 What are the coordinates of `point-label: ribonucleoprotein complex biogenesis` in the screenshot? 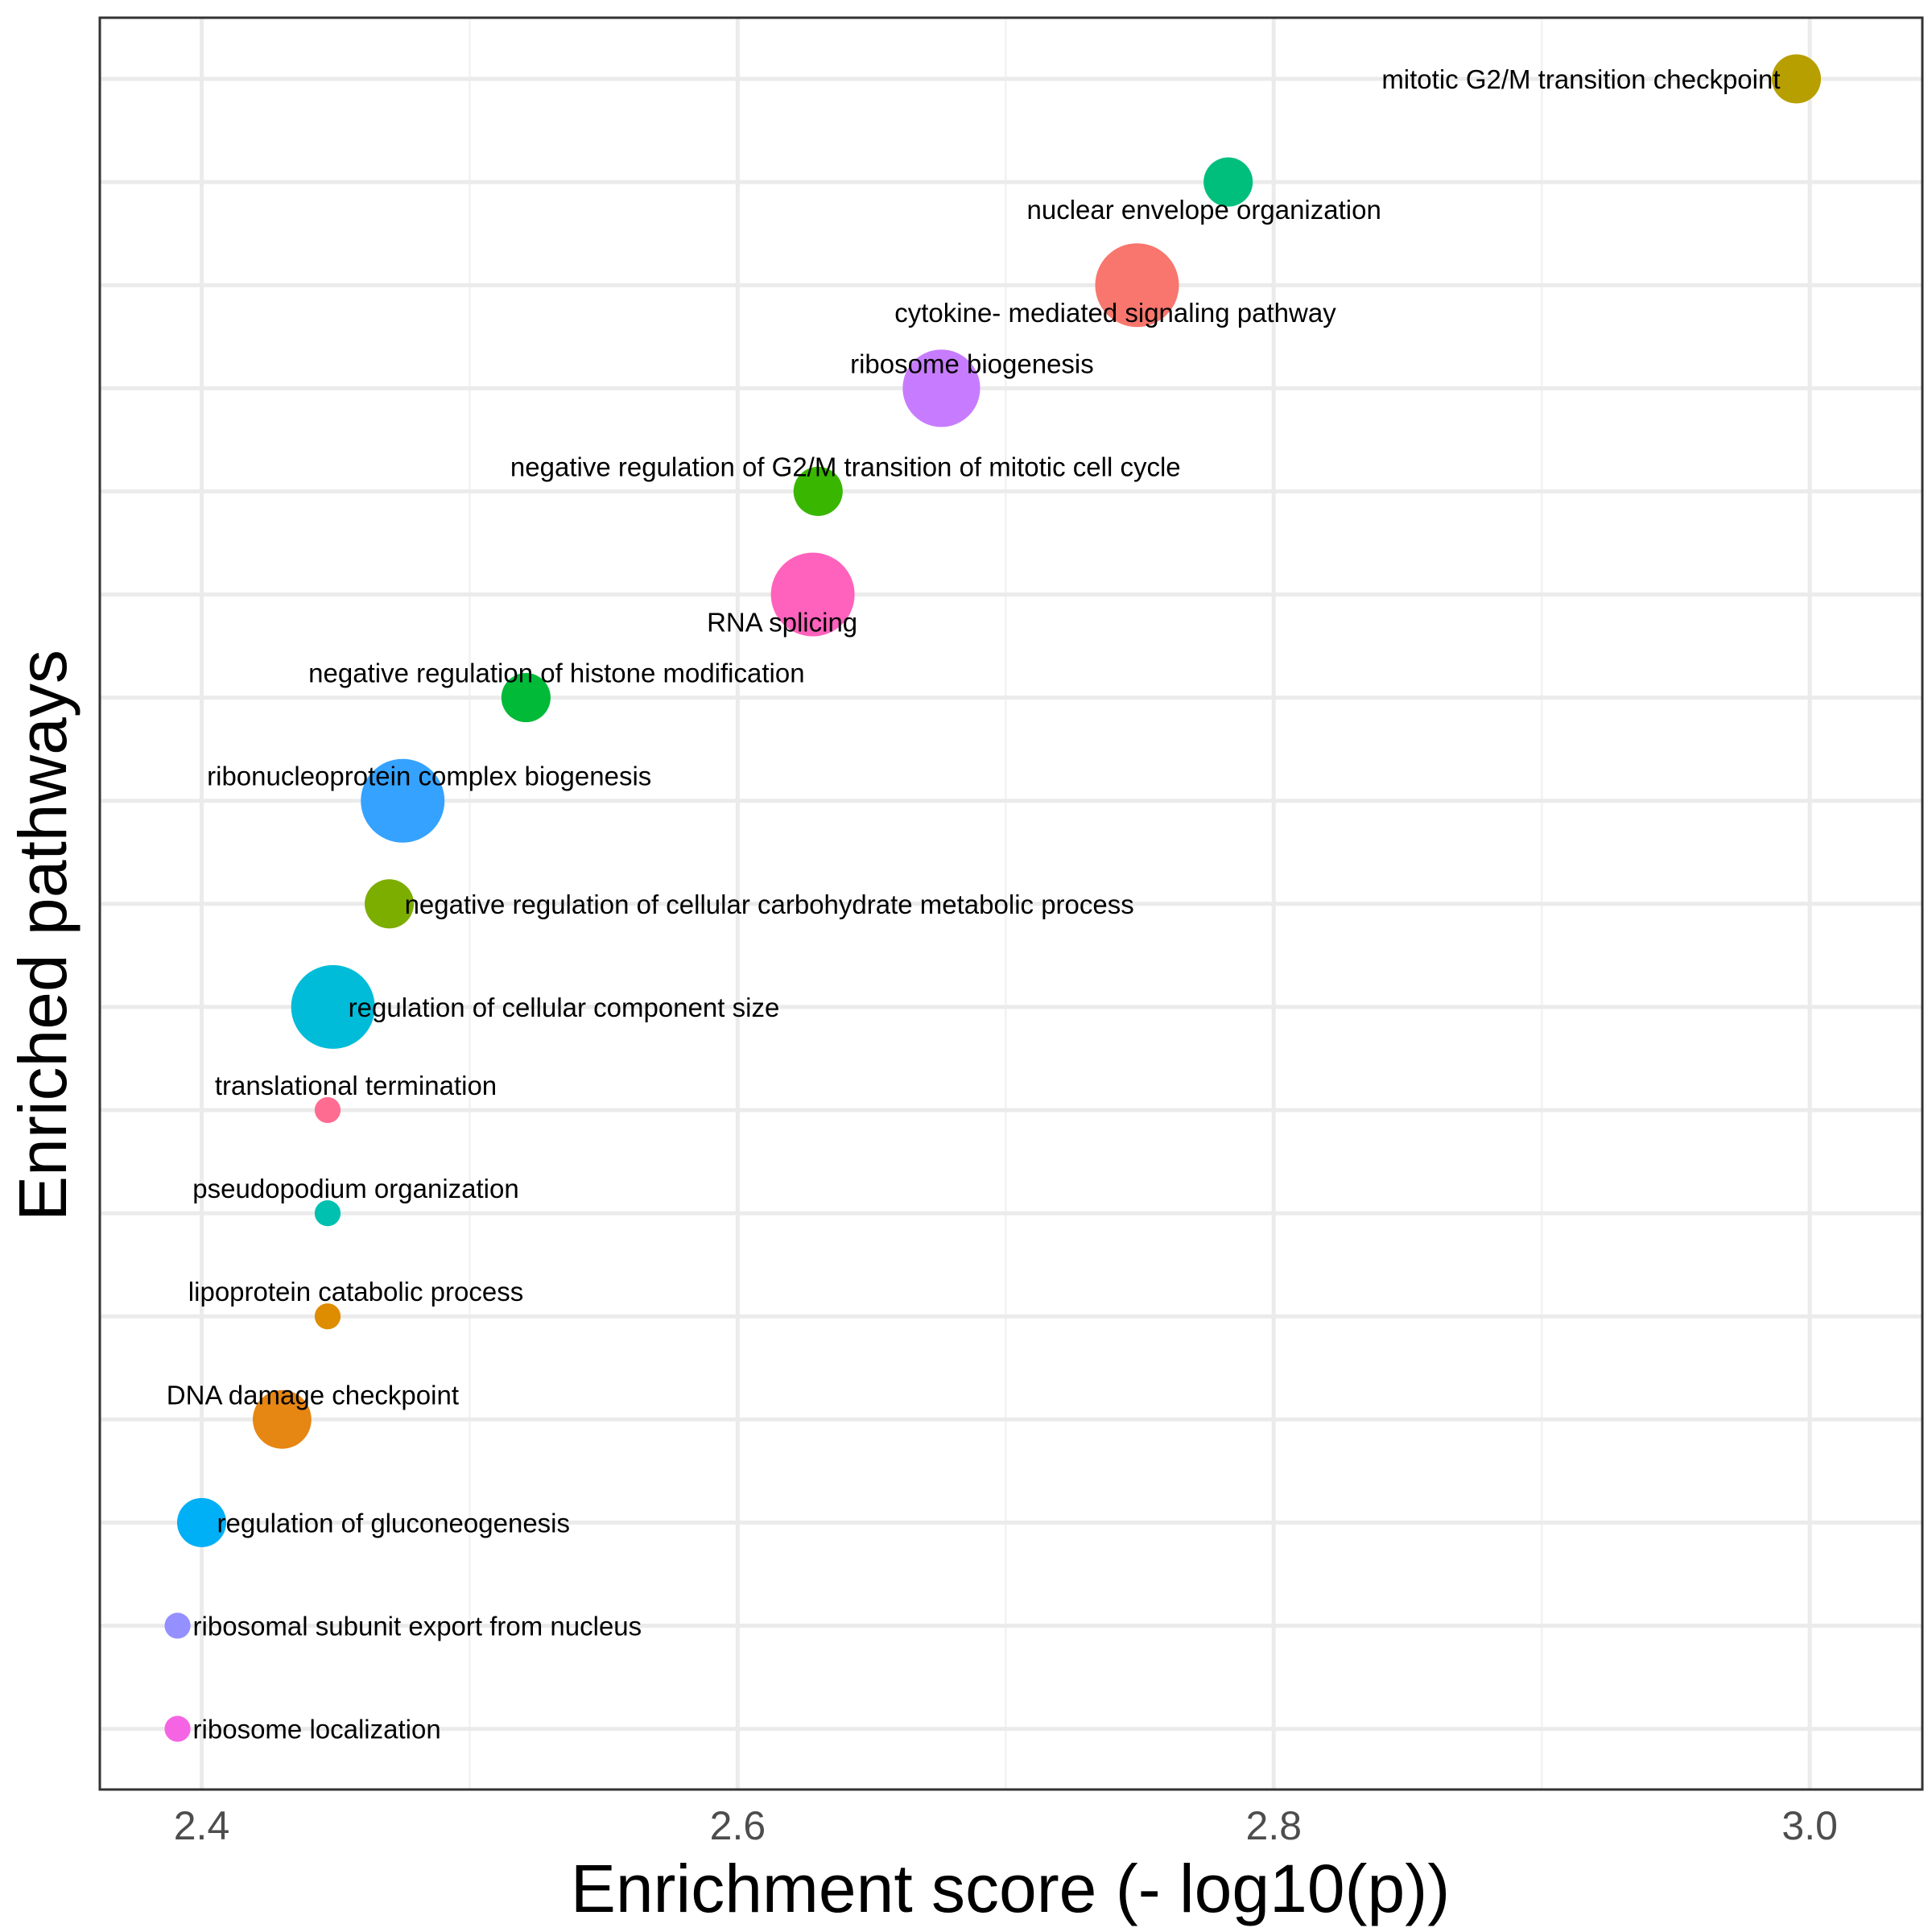 It's located at (429, 776).